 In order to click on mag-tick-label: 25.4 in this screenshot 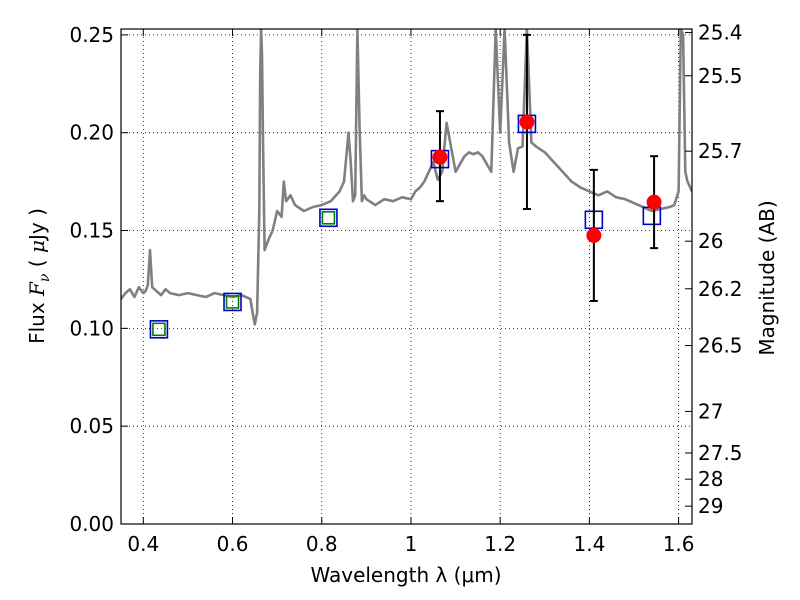, I will do `click(720, 33)`.